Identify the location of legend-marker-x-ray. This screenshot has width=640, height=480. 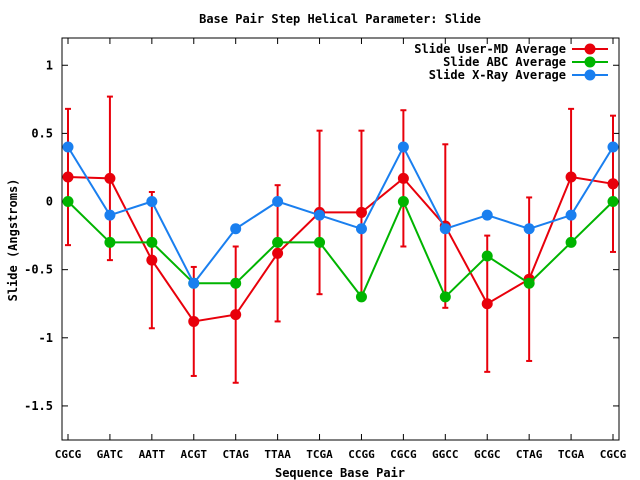
(590, 75).